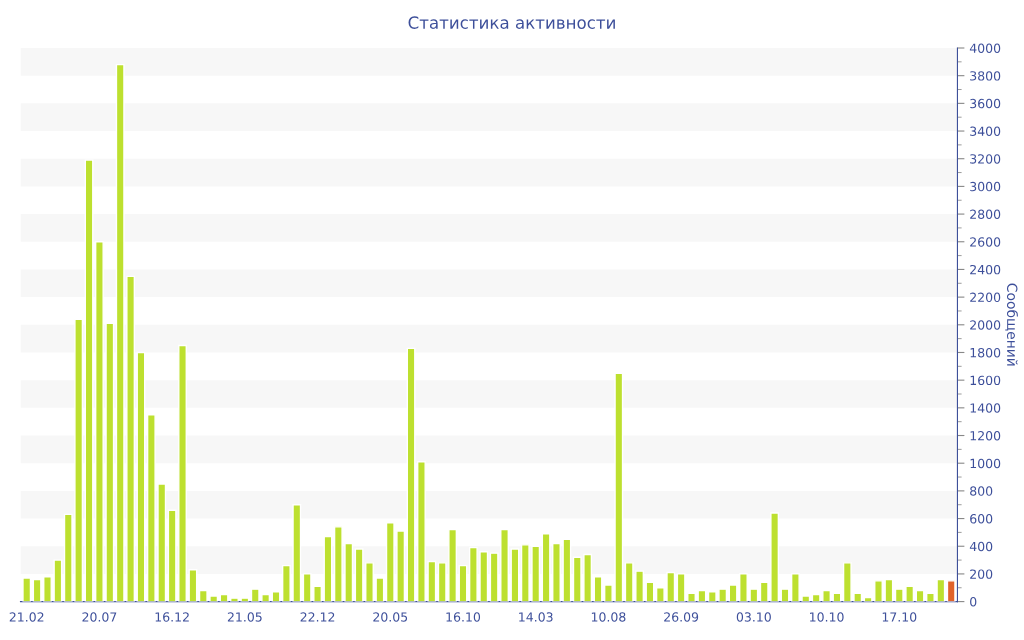 The image size is (1024, 640). What do you see at coordinates (985, 48) in the screenshot?
I see `y-tick-label: 4000` at bounding box center [985, 48].